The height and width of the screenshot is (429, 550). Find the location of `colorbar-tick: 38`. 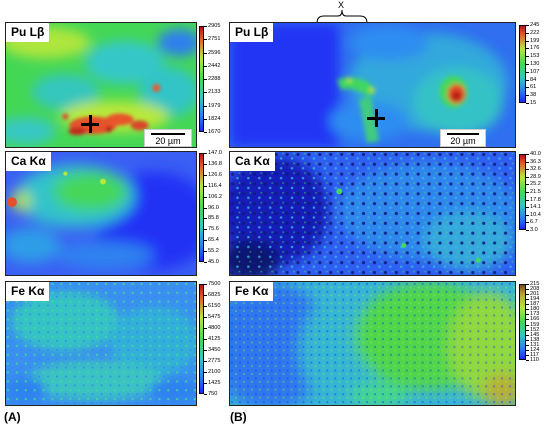

colorbar-tick: 38 is located at coordinates (531, 95).